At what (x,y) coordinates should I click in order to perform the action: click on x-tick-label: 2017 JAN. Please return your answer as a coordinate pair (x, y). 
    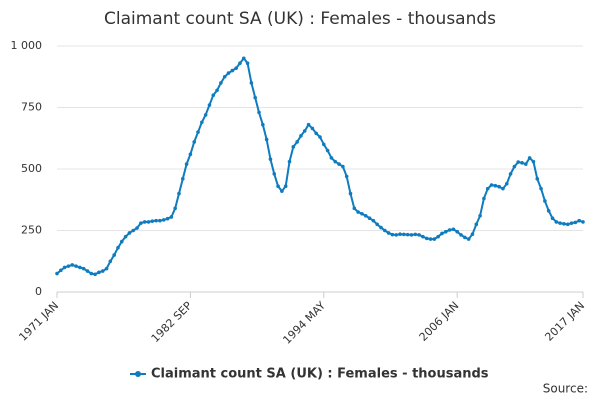
    Looking at the image, I should click on (564, 321).